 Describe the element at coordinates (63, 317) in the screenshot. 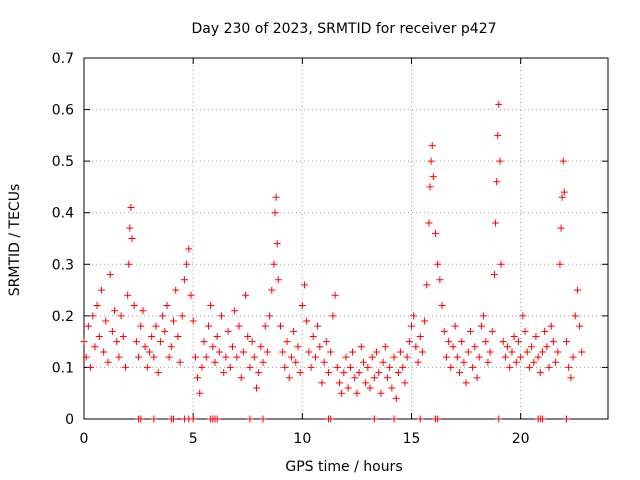

I see `y-tick-label: 0.2` at that location.